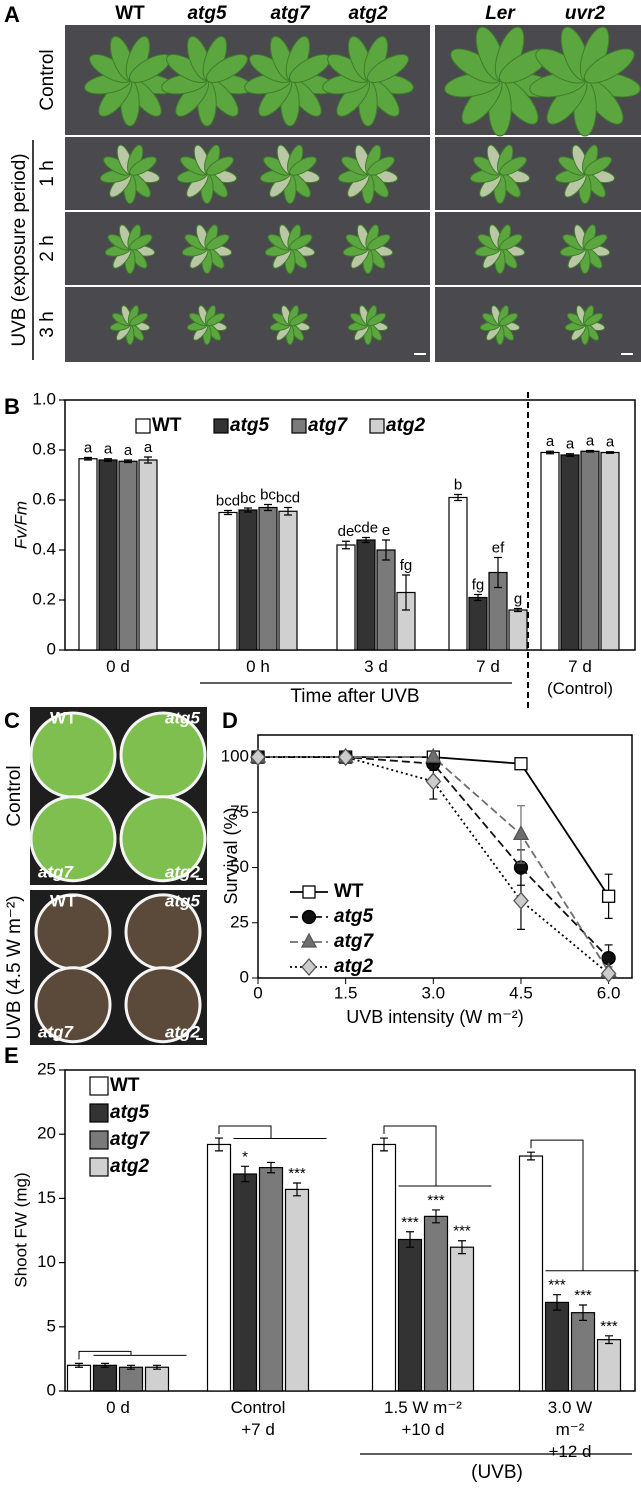 This screenshot has height=1495, width=641. Describe the element at coordinates (51, 1389) in the screenshot. I see `y-tick-label: 0` at that location.